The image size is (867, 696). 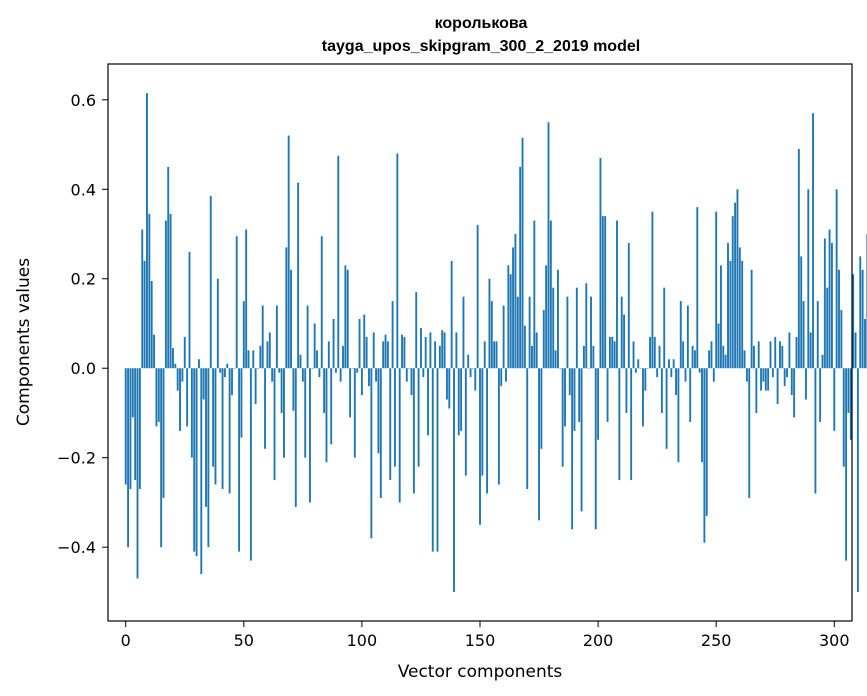 What do you see at coordinates (481, 46) in the screenshot?
I see `chart-subtitle: tayga_upos_skipgram_300_2_2019 model` at bounding box center [481, 46].